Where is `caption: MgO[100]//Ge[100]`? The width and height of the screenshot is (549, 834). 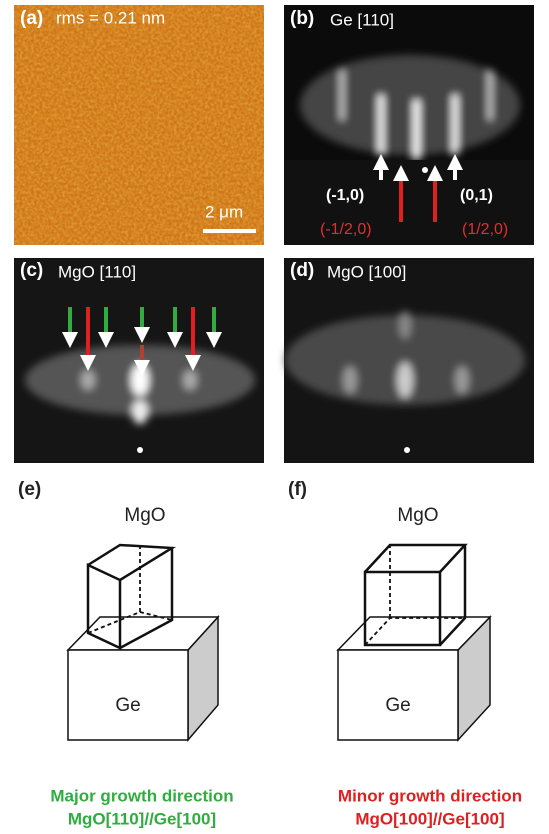
caption: MgO[100]//Ge[100] is located at coordinates (429, 818).